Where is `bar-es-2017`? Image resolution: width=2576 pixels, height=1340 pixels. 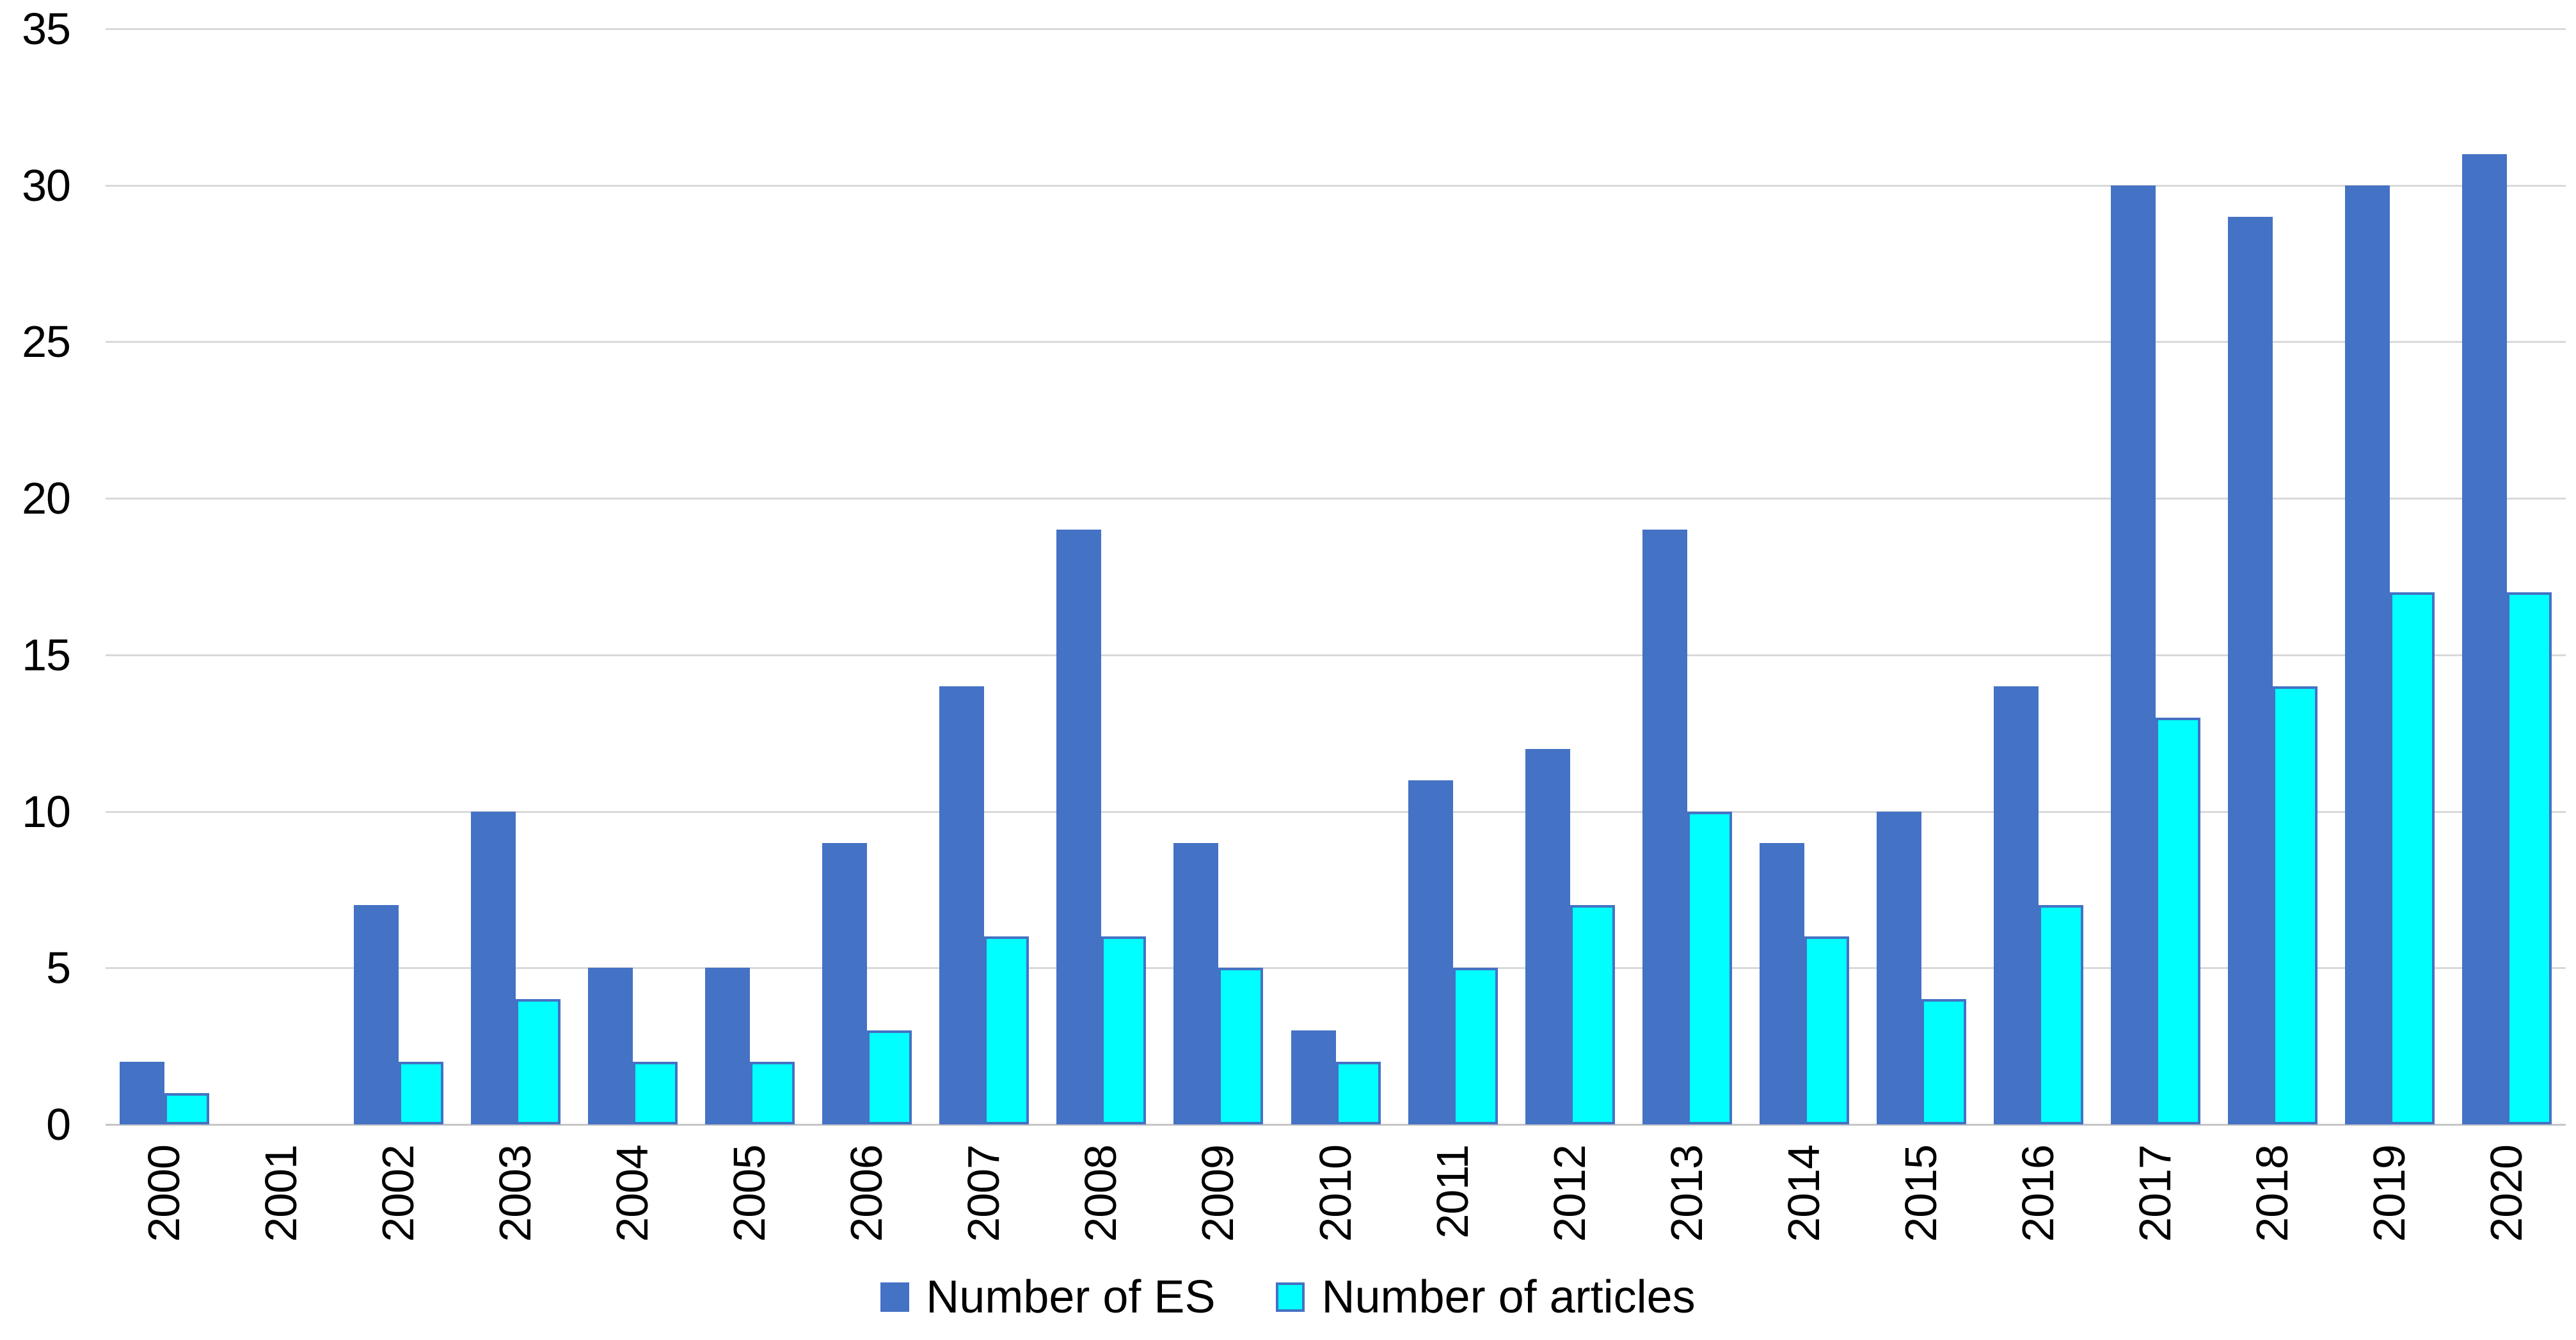
bar-es-2017 is located at coordinates (2134, 654).